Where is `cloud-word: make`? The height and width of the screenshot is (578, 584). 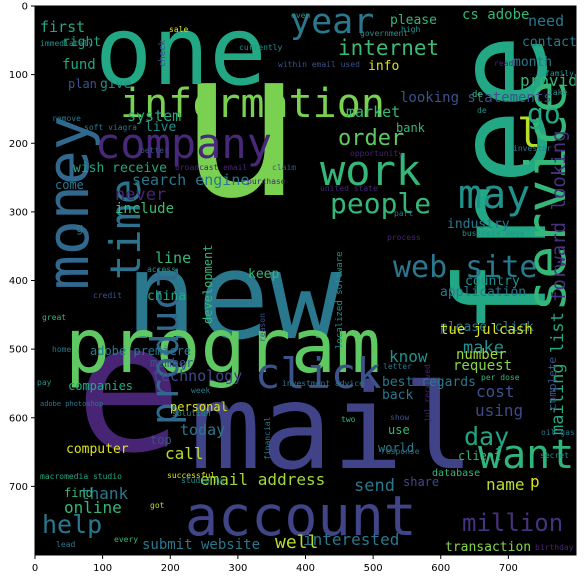
cloud-word: make is located at coordinates (483, 348).